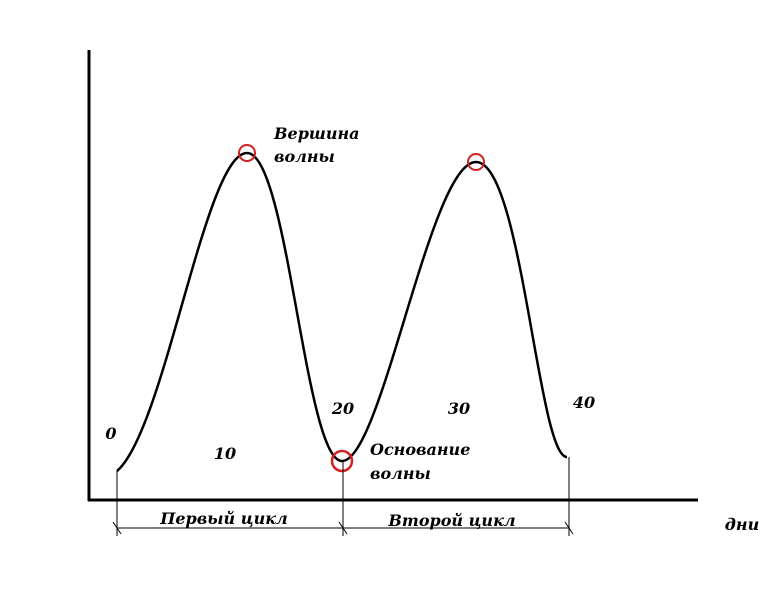 The width and height of the screenshot is (774, 616). Describe the element at coordinates (342, 461) in the screenshot. I see `trough-marker` at that location.